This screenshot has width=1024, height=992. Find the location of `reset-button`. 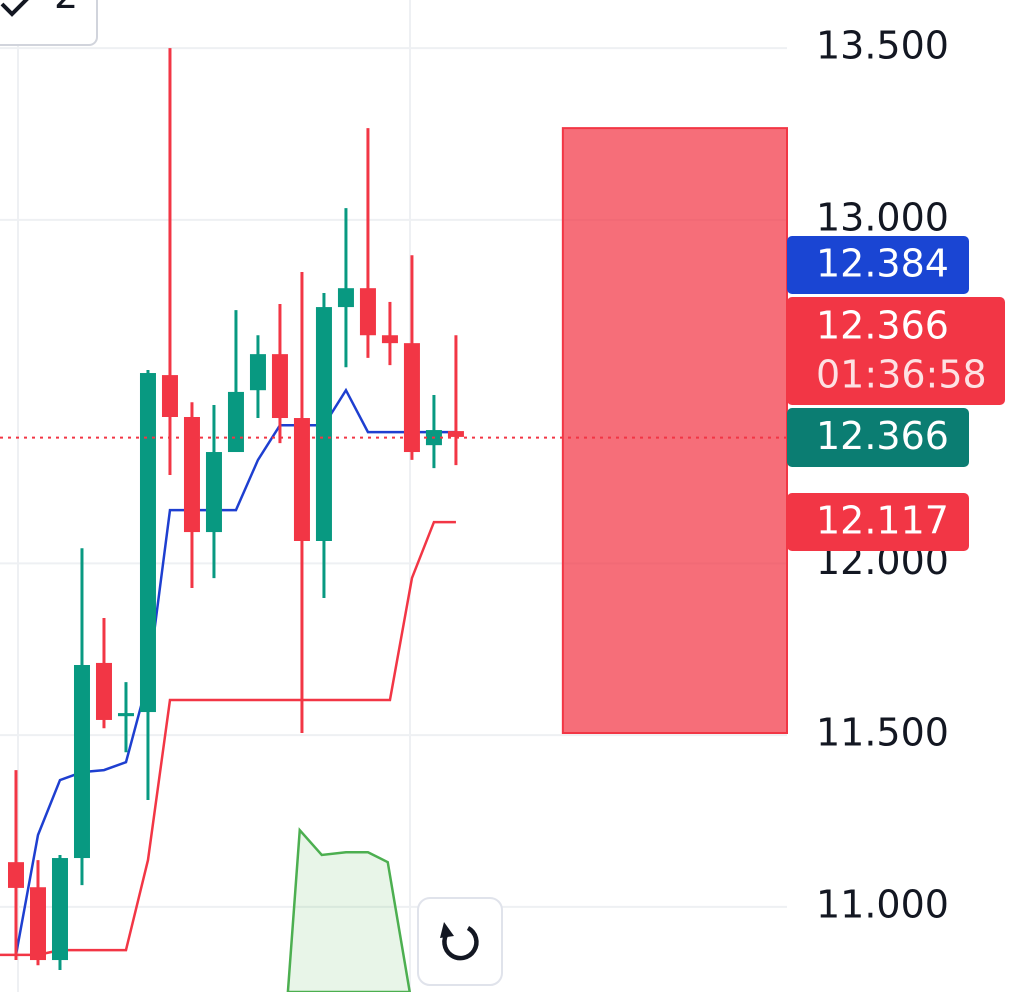

reset-button is located at coordinates (460, 941).